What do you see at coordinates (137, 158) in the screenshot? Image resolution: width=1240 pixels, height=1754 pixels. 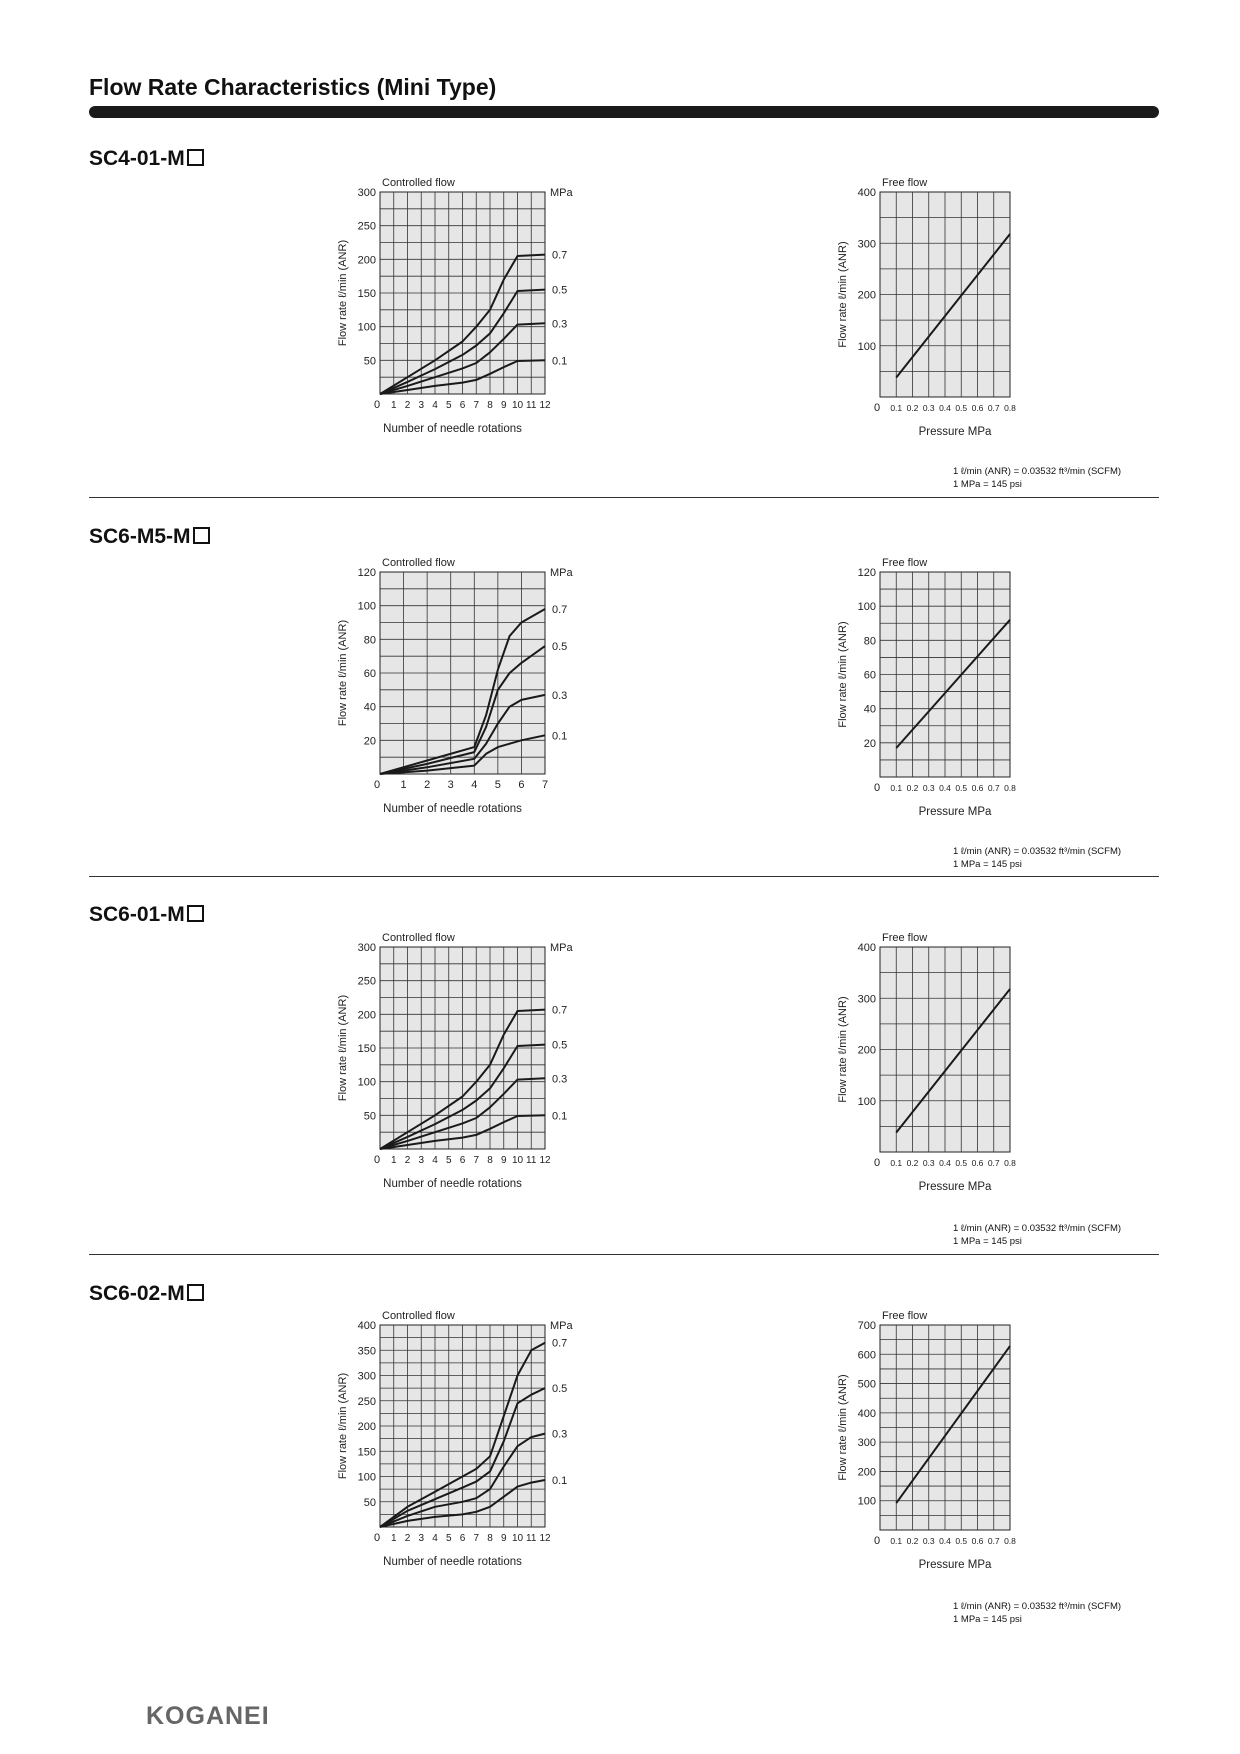 I see `section-title-text: SC4-01-M` at bounding box center [137, 158].